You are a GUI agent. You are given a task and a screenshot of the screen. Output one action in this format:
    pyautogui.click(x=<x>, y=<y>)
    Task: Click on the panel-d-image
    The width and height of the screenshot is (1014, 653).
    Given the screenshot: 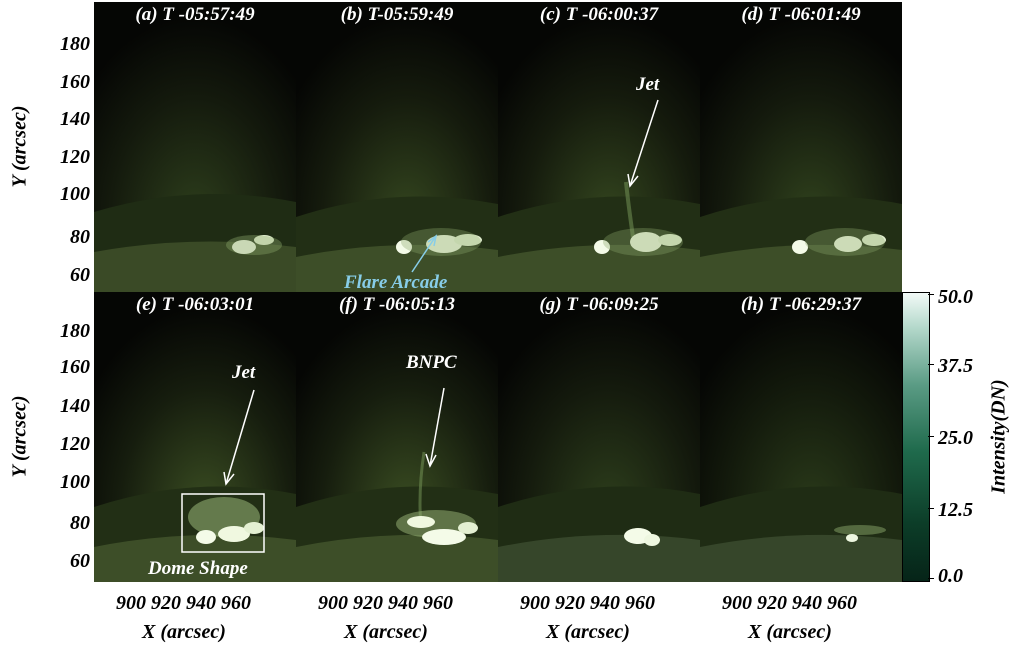 What is the action you would take?
    pyautogui.click(x=801, y=147)
    